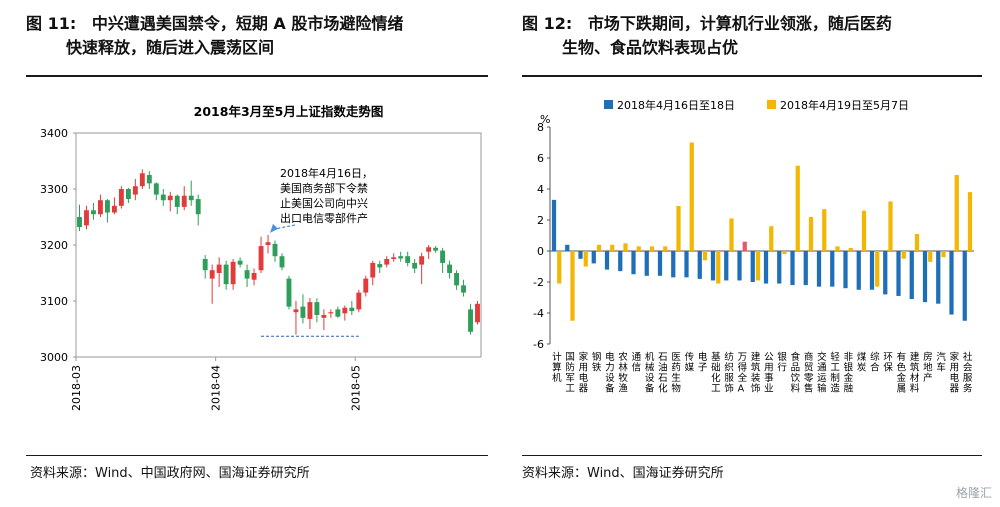 The height and width of the screenshot is (507, 1000). I want to click on right-title-line2: 生物、食品饮料表现占优, so click(650, 47).